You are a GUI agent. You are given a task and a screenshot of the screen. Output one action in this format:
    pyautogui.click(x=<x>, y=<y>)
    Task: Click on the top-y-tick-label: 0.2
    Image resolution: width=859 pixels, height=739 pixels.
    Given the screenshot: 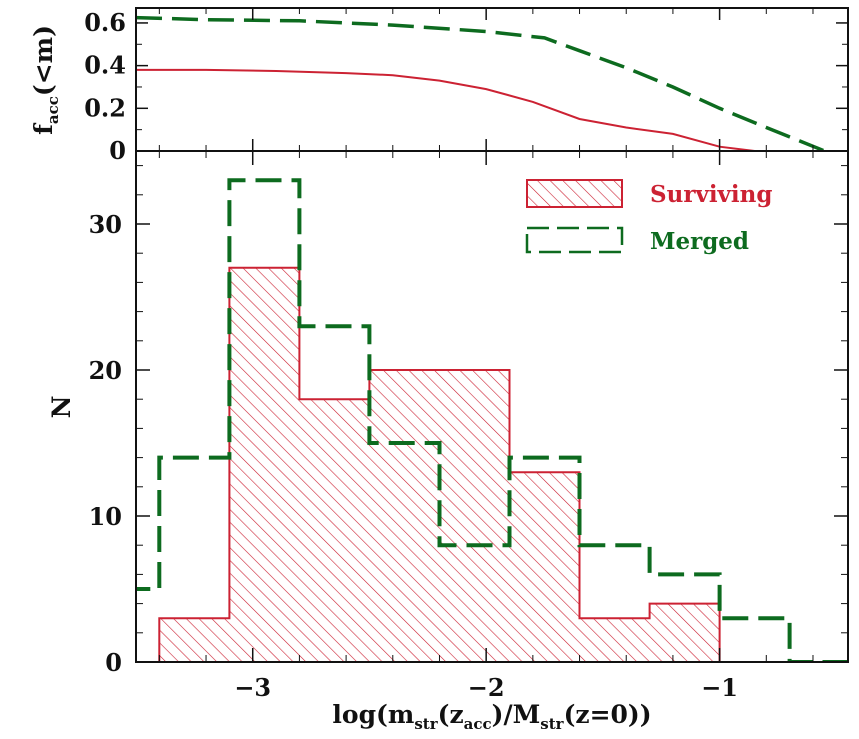 What is the action you would take?
    pyautogui.click(x=105, y=107)
    